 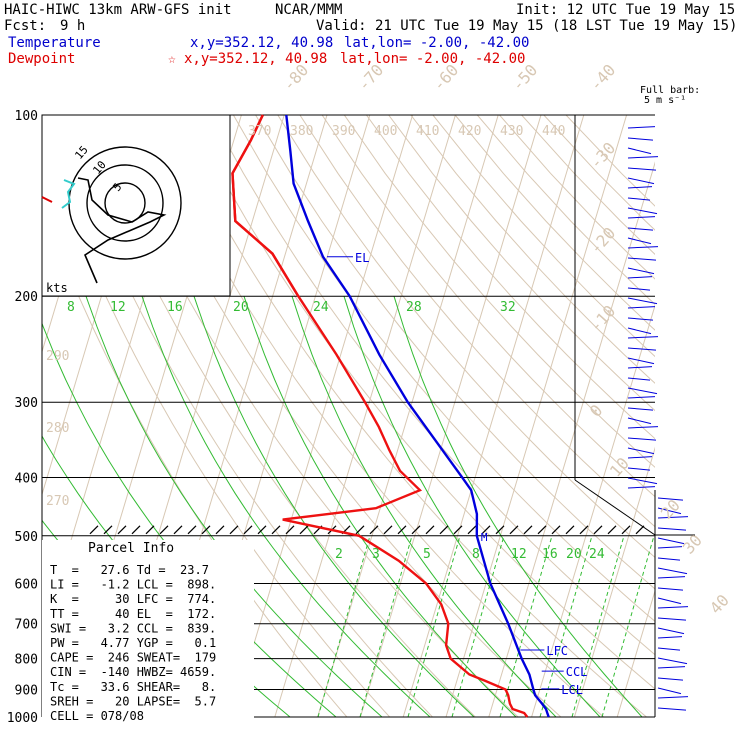 I want to click on mixing-ratio-label-upper: 8, so click(x=71, y=307).